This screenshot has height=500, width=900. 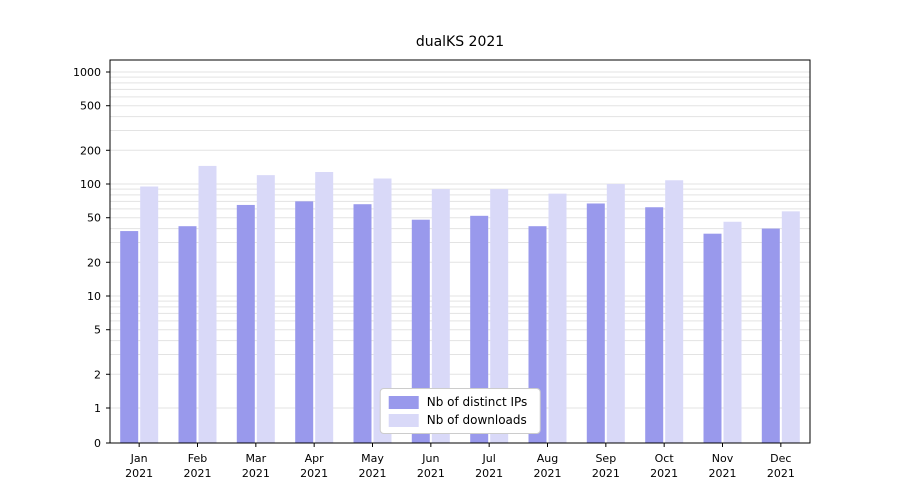 What do you see at coordinates (489, 458) in the screenshot?
I see `x-tick-label: Jul` at bounding box center [489, 458].